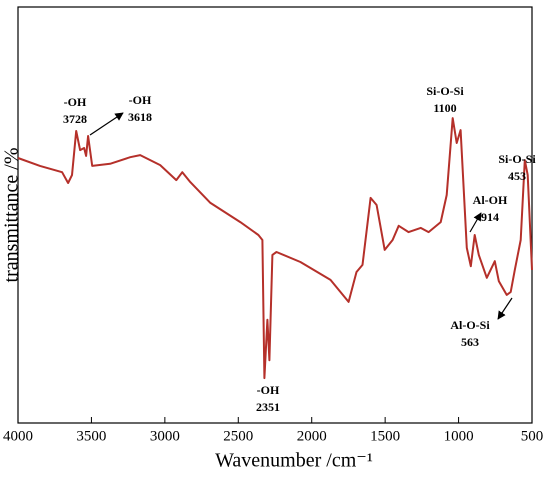 Image resolution: width=550 pixels, height=477 pixels. What do you see at coordinates (517, 176) in the screenshot?
I see `annotation-value: 453` at bounding box center [517, 176].